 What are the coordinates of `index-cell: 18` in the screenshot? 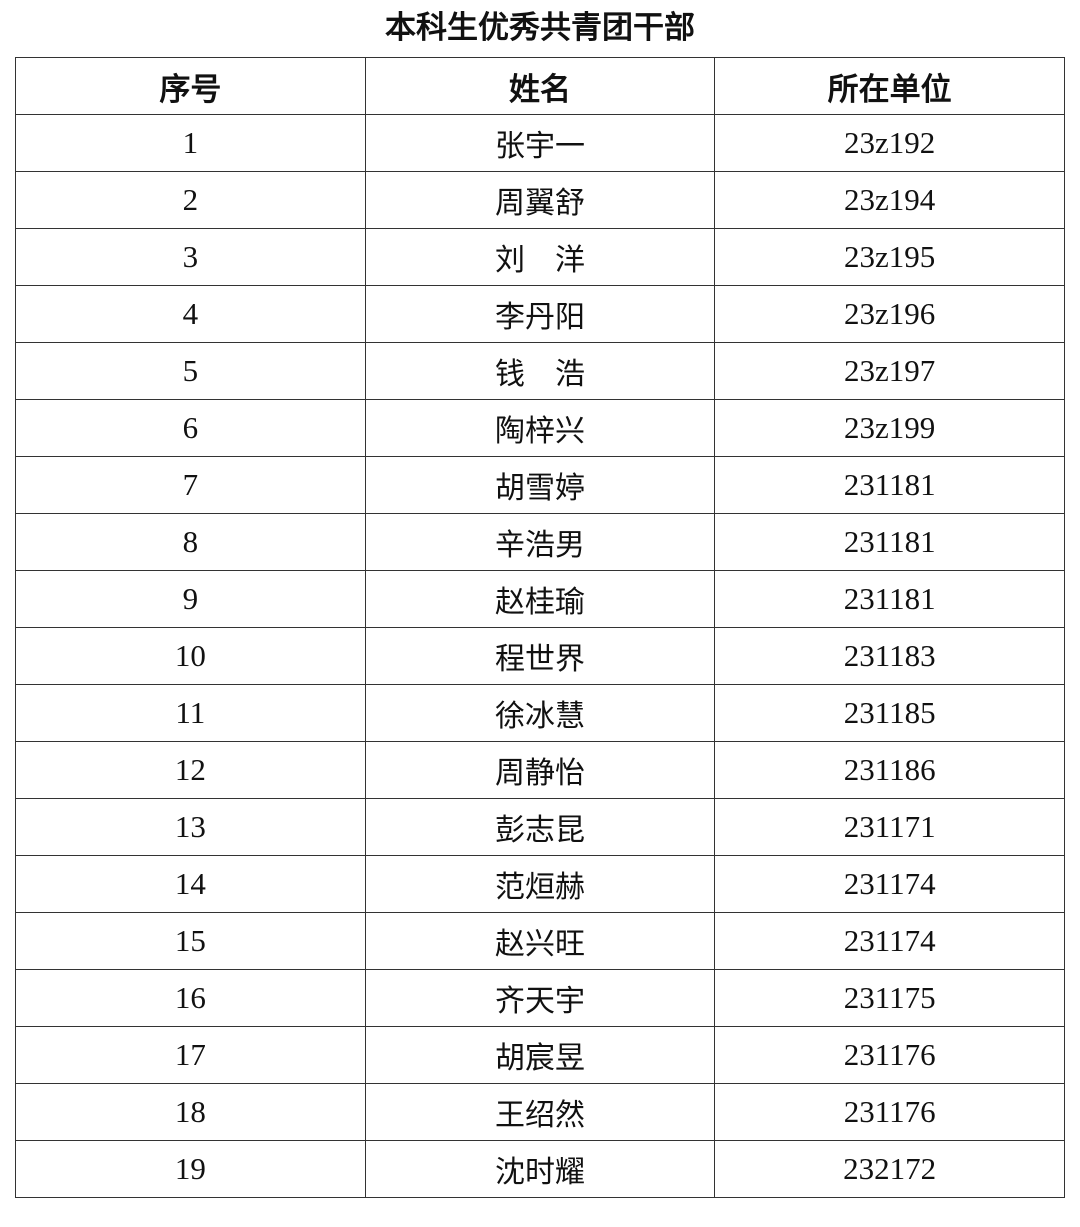 It's located at (190, 1112).